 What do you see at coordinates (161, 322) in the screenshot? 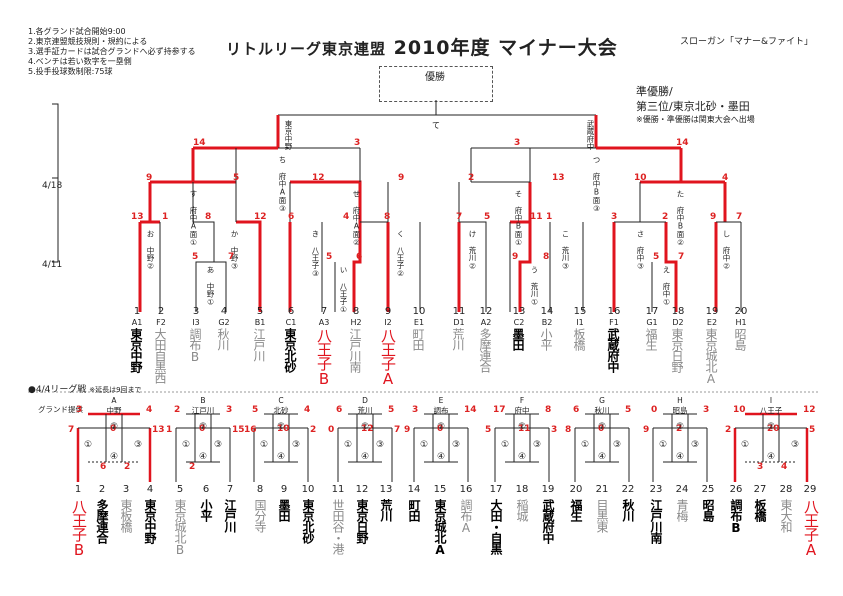
I see `team-seed: F2` at bounding box center [161, 322].